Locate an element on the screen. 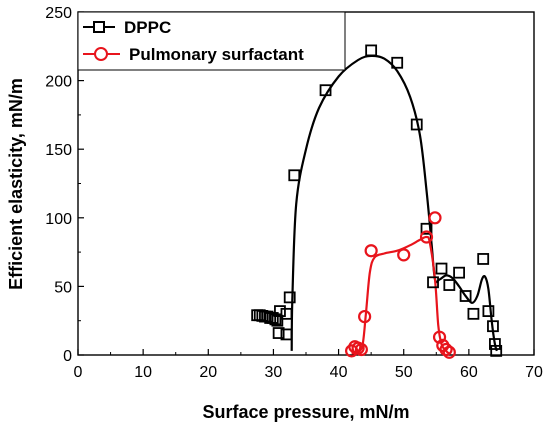 The image size is (550, 428). y-axis-title: Efficient elasticity, mN/m is located at coordinates (16, 184).